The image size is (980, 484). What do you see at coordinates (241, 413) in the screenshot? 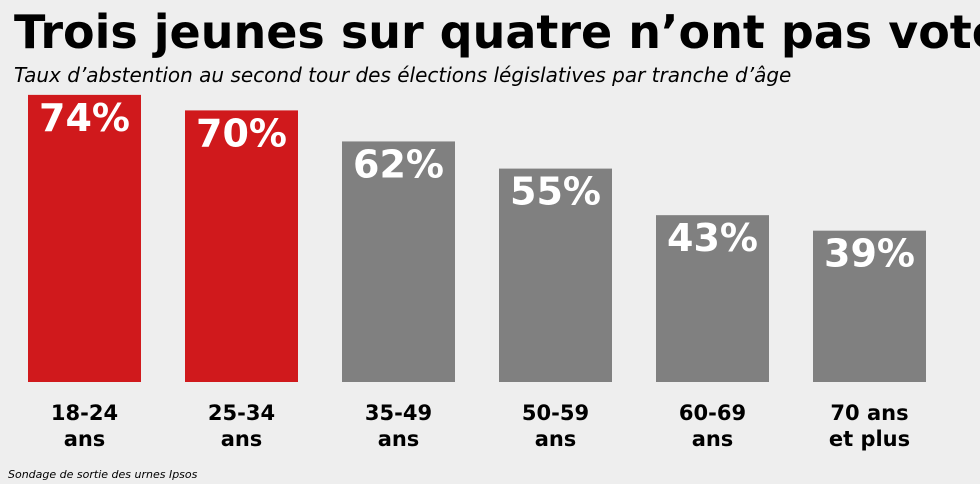
I see `category-label: 25-34` at bounding box center [241, 413].